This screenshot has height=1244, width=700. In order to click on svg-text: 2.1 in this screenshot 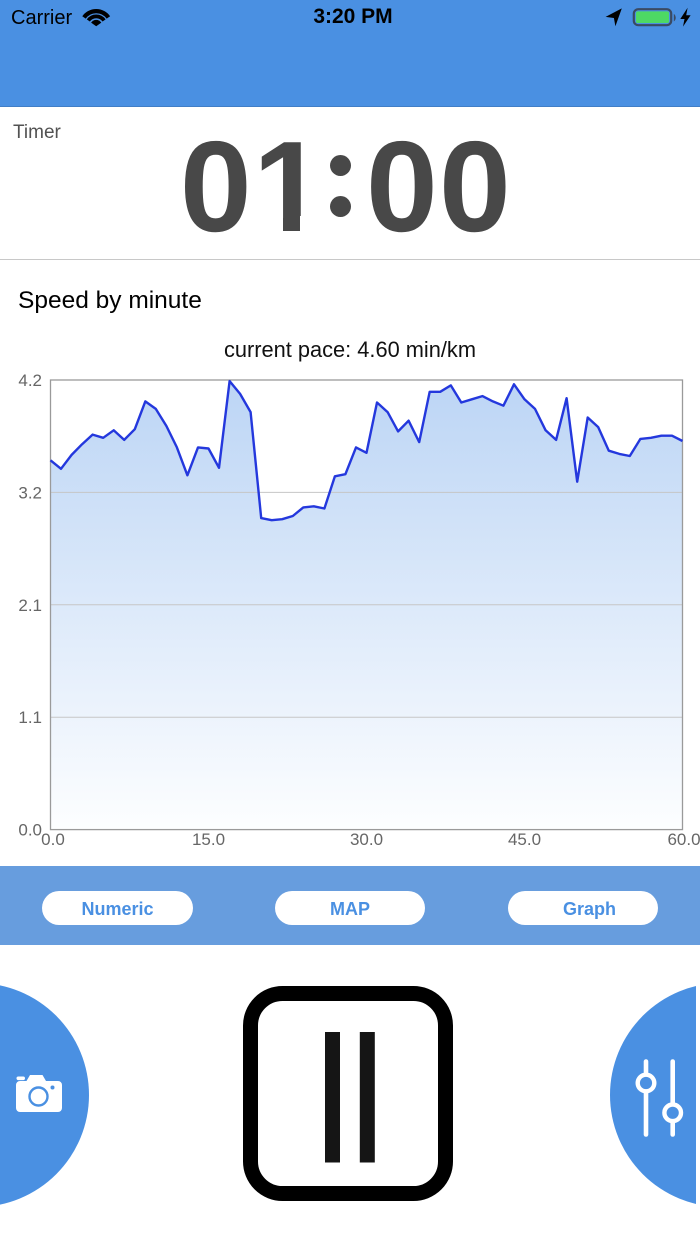, I will do `click(30, 605)`.